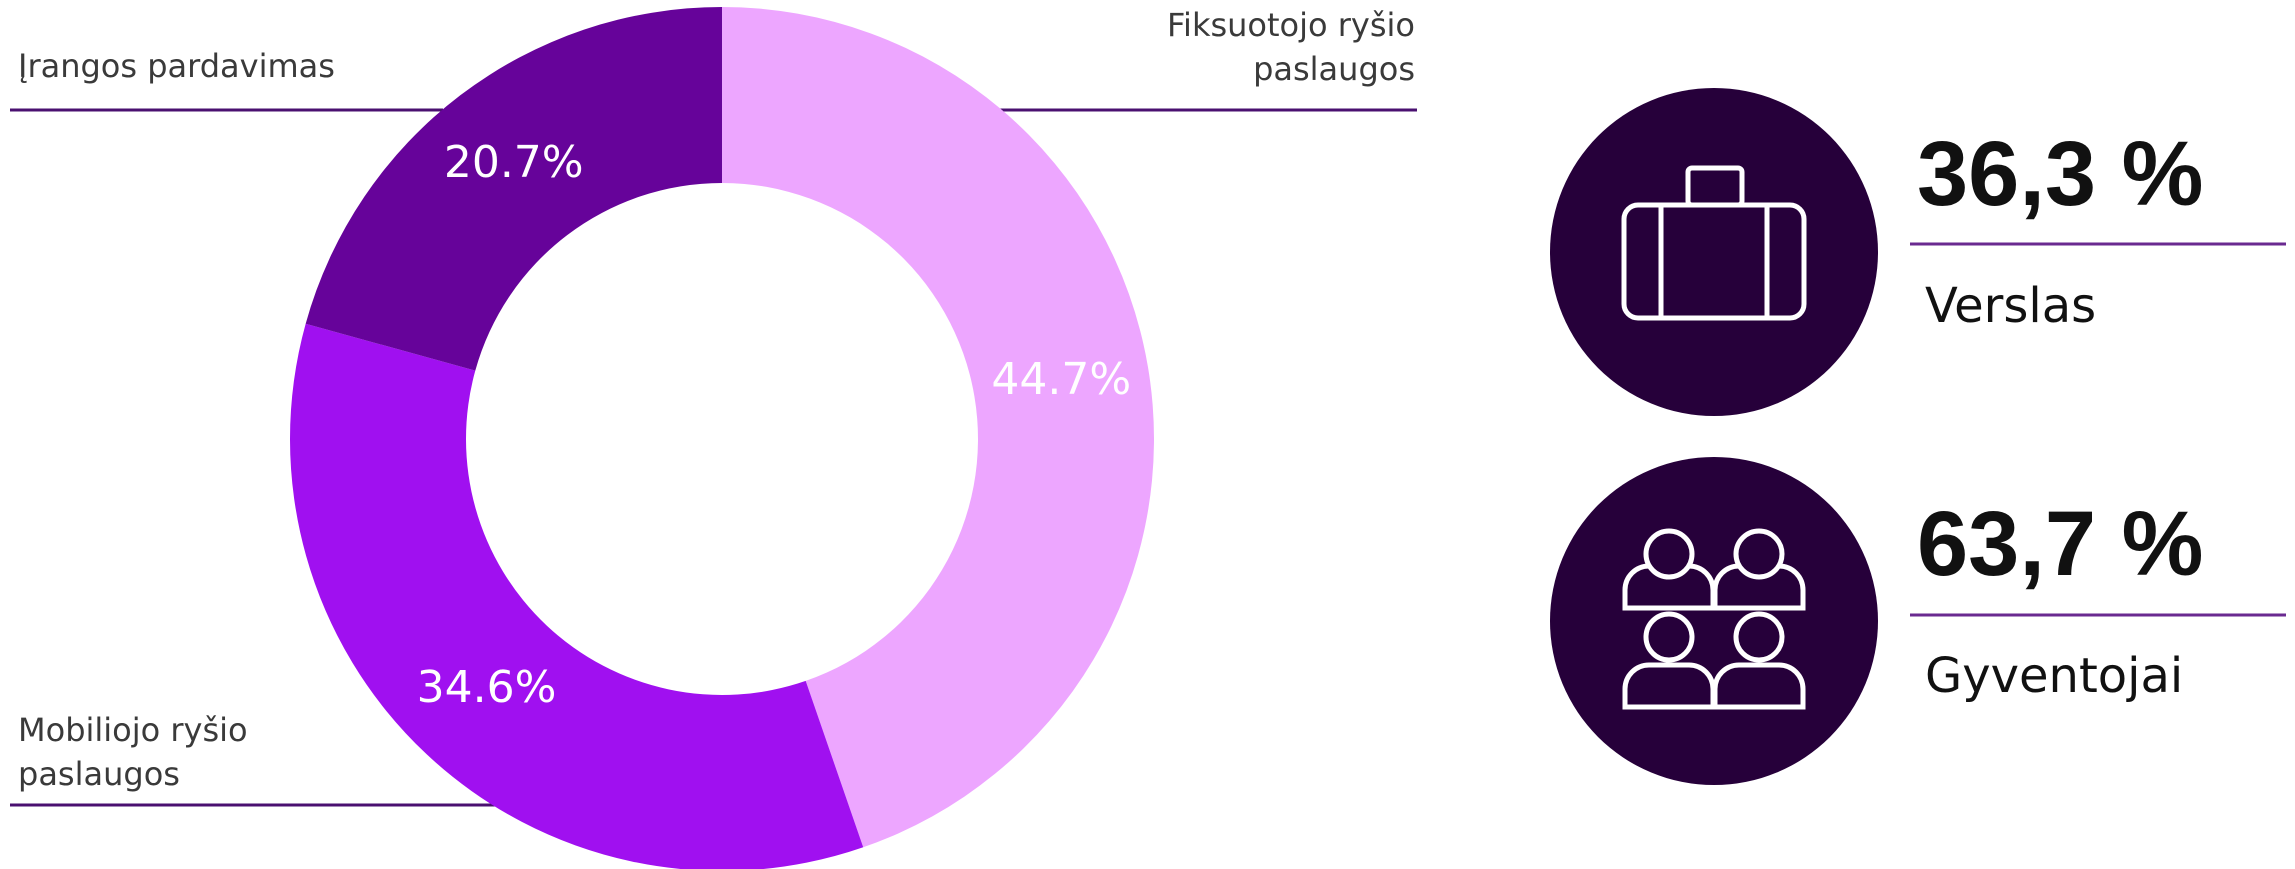 The width and height of the screenshot is (2295, 869). What do you see at coordinates (2054, 676) in the screenshot?
I see `stat-label: Gyventojai` at bounding box center [2054, 676].